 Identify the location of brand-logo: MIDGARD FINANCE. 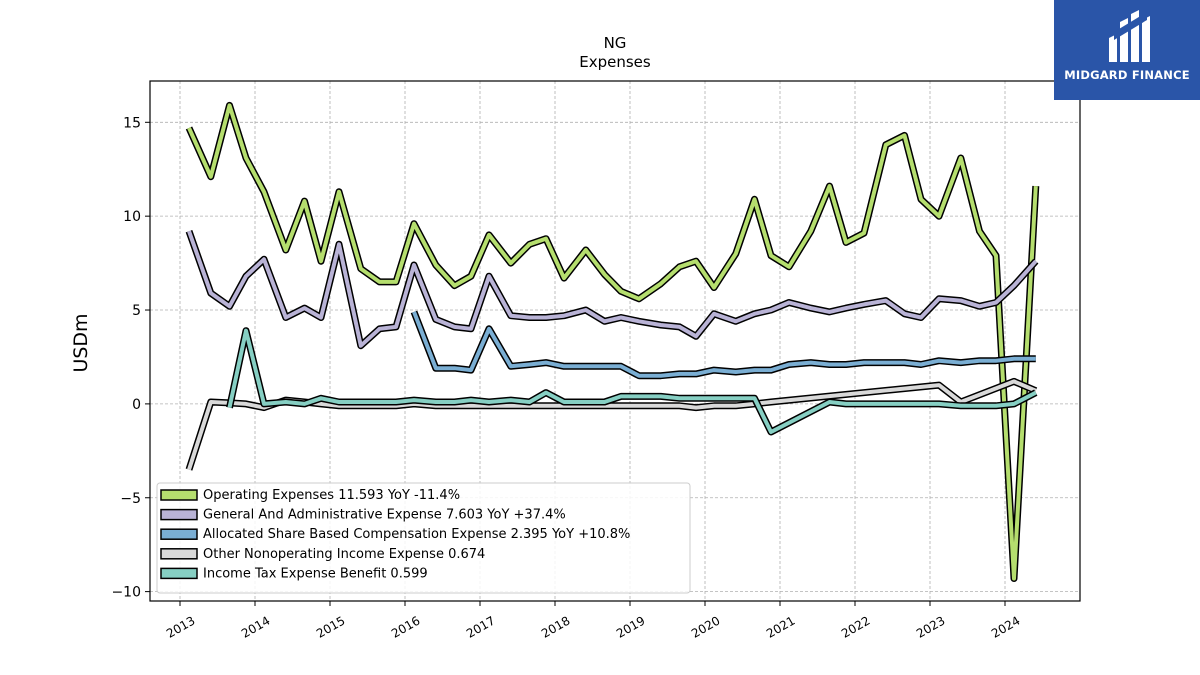
(1127, 50).